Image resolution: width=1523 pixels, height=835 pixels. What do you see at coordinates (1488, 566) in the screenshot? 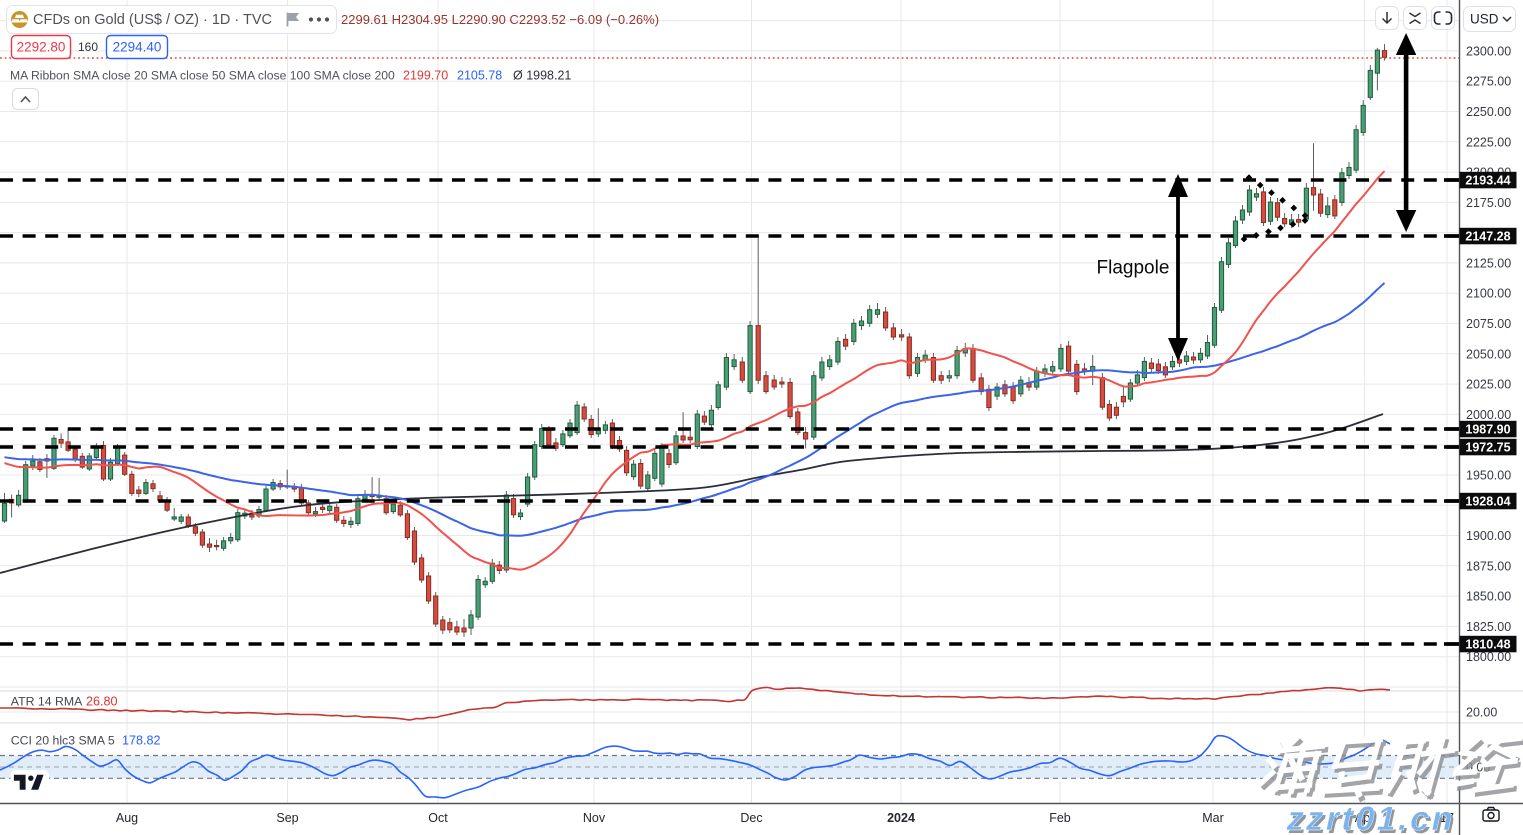
I see `svg-text: 1875.00` at bounding box center [1488, 566].